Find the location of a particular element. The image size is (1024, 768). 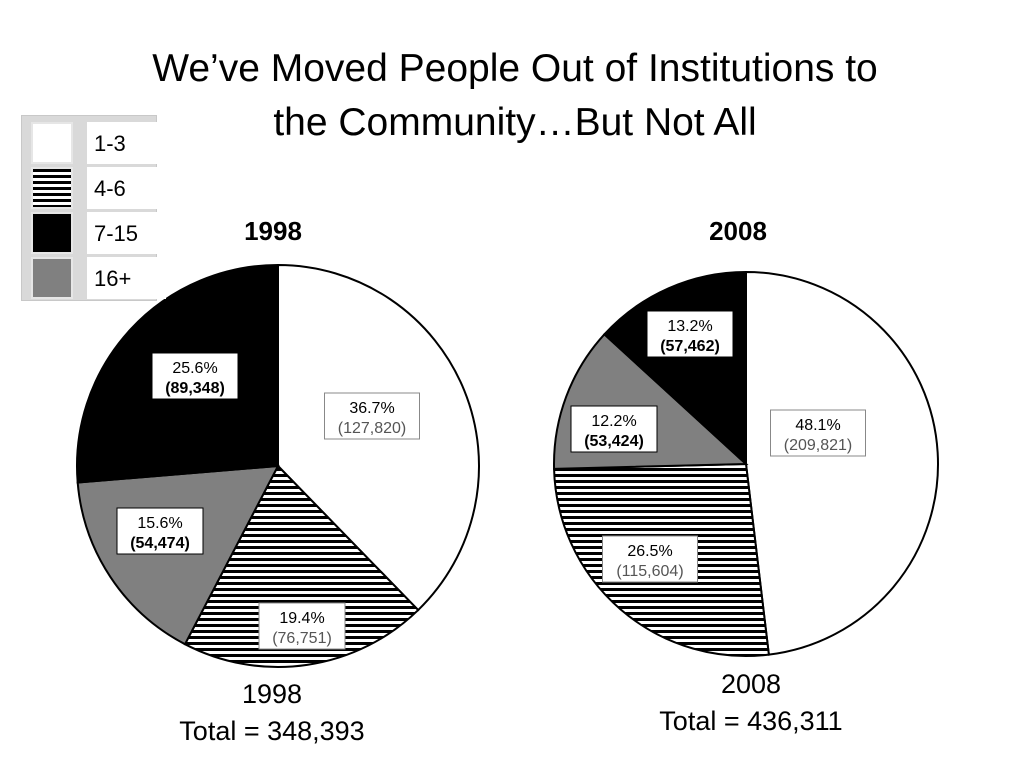

legend-label: 16+ is located at coordinates (113, 278).